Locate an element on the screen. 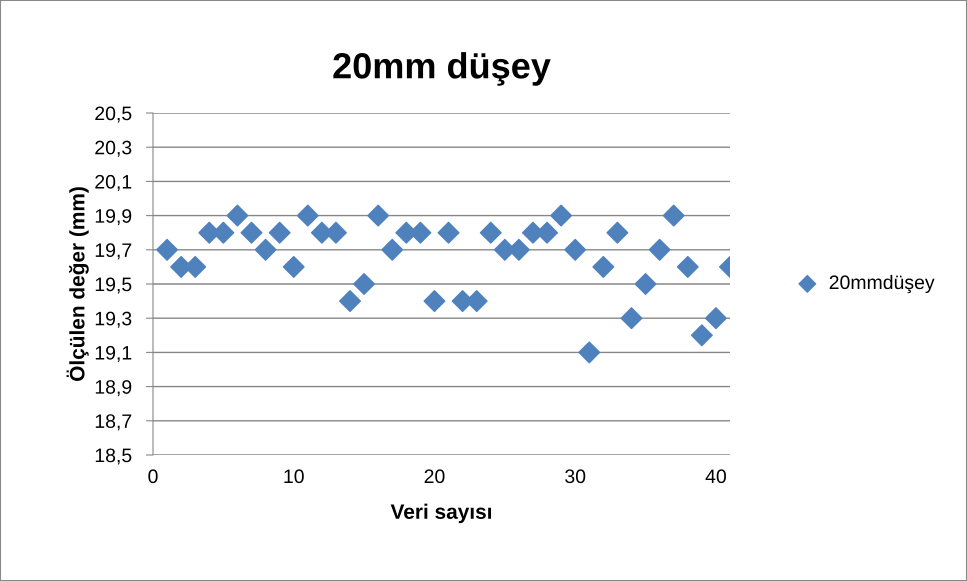  x-tick-label: 0 is located at coordinates (153, 476).